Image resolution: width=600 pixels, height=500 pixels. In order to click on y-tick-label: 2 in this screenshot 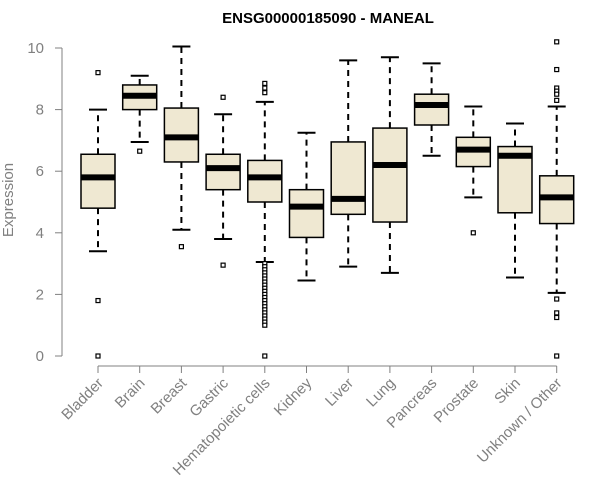, I will do `click(40, 294)`.